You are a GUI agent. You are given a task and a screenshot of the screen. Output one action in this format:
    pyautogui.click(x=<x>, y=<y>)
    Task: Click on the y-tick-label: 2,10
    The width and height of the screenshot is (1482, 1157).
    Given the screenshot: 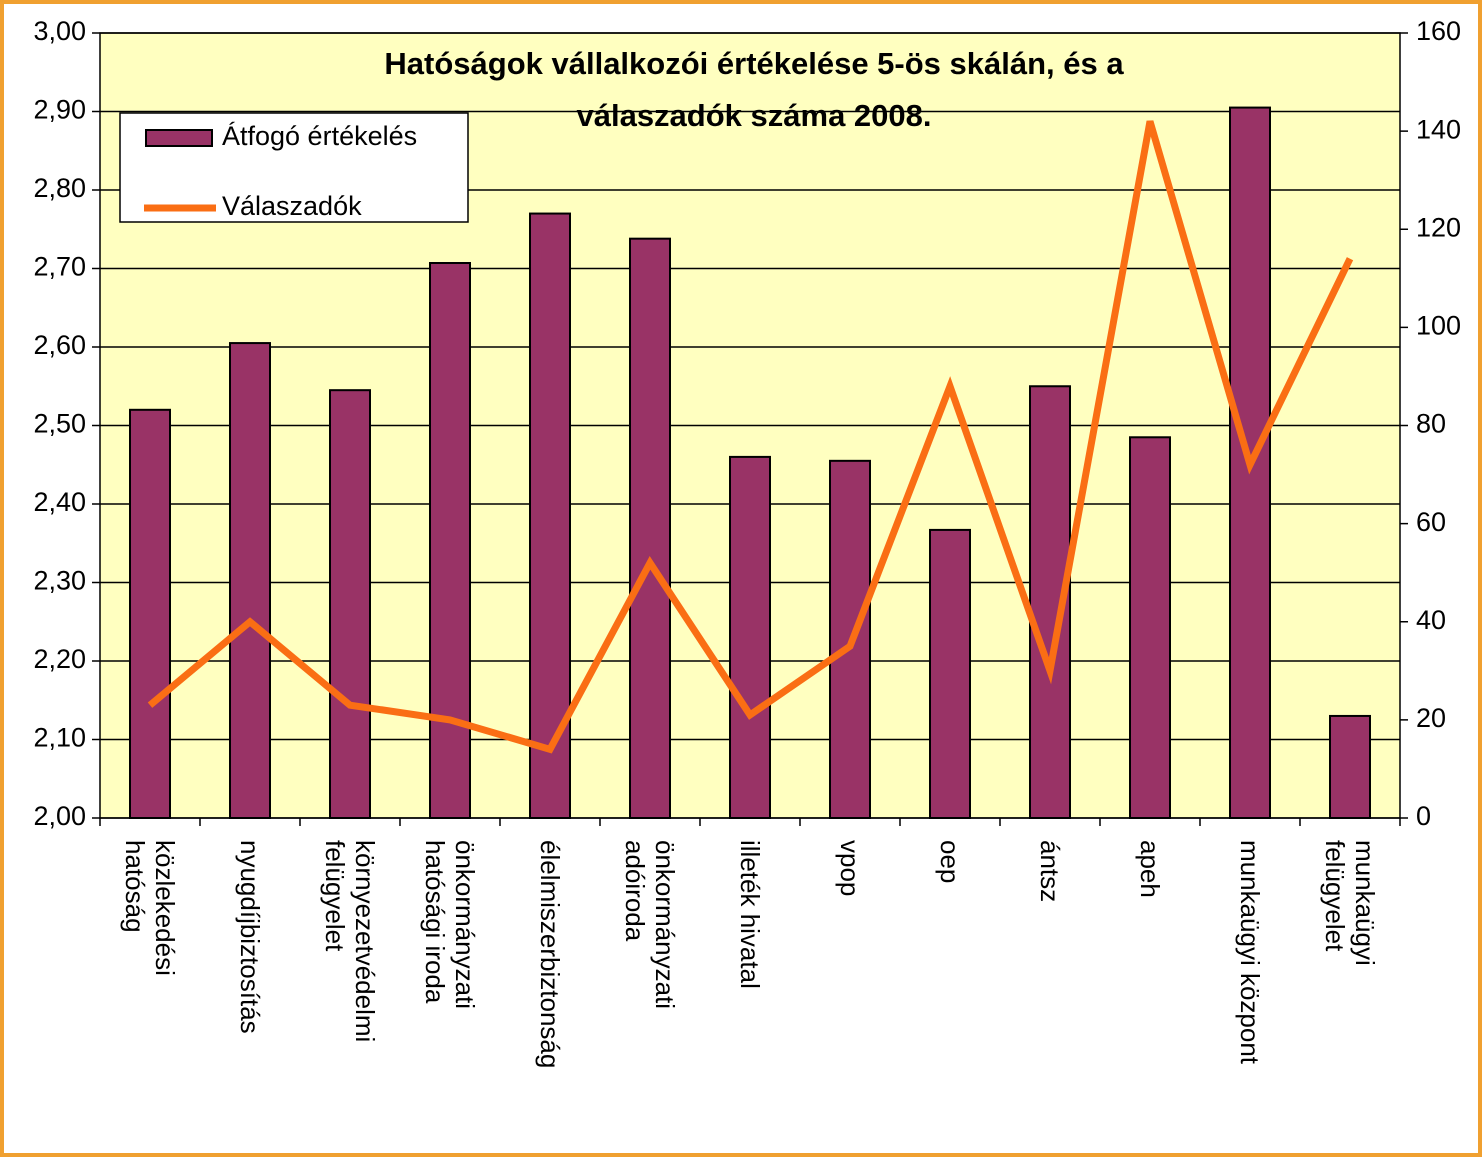 What is the action you would take?
    pyautogui.click(x=59, y=738)
    